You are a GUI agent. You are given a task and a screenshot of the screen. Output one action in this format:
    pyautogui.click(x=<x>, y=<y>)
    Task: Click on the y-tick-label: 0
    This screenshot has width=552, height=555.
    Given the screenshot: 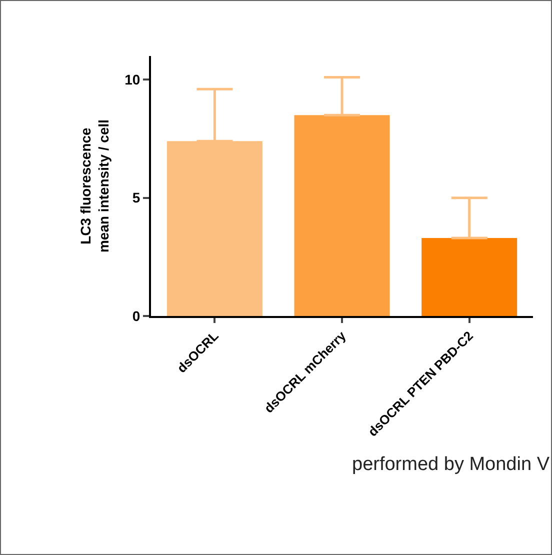 What is the action you would take?
    pyautogui.click(x=136, y=316)
    